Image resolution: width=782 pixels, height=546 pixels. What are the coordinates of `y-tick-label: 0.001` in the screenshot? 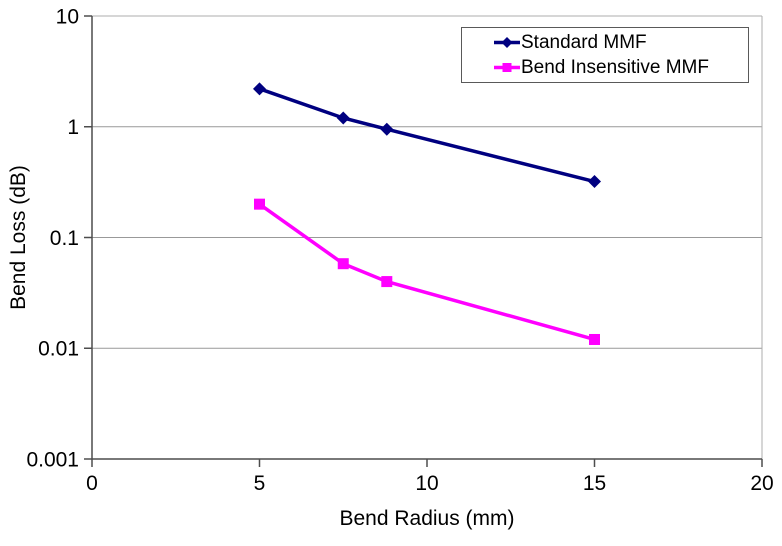 It's located at (52, 459).